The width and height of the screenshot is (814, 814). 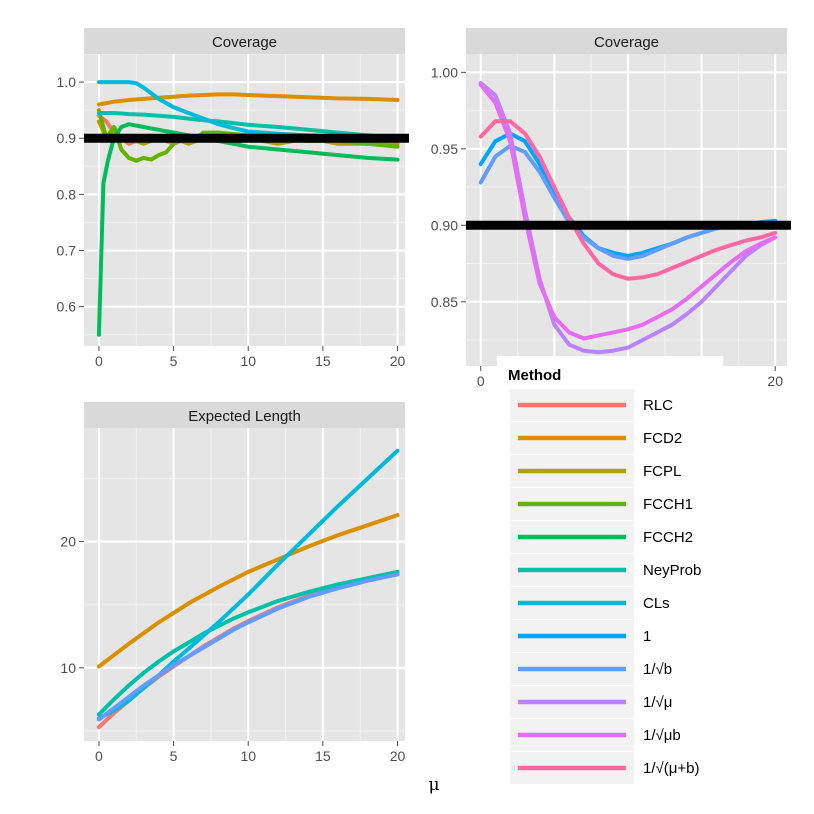 I want to click on y-tick-label: 0.85, so click(x=444, y=302).